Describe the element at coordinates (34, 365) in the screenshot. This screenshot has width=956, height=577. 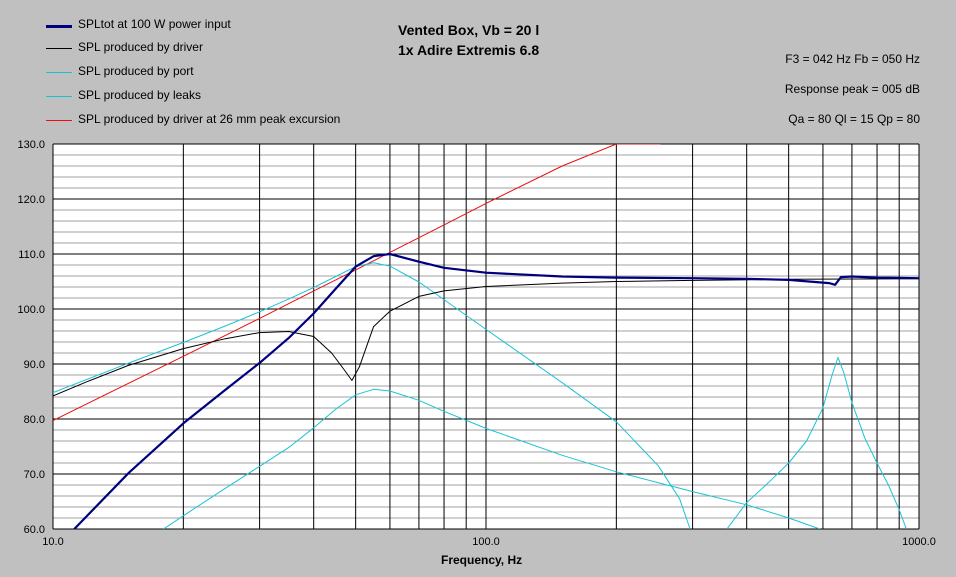
I see `y-tick-label: 90.0` at that location.